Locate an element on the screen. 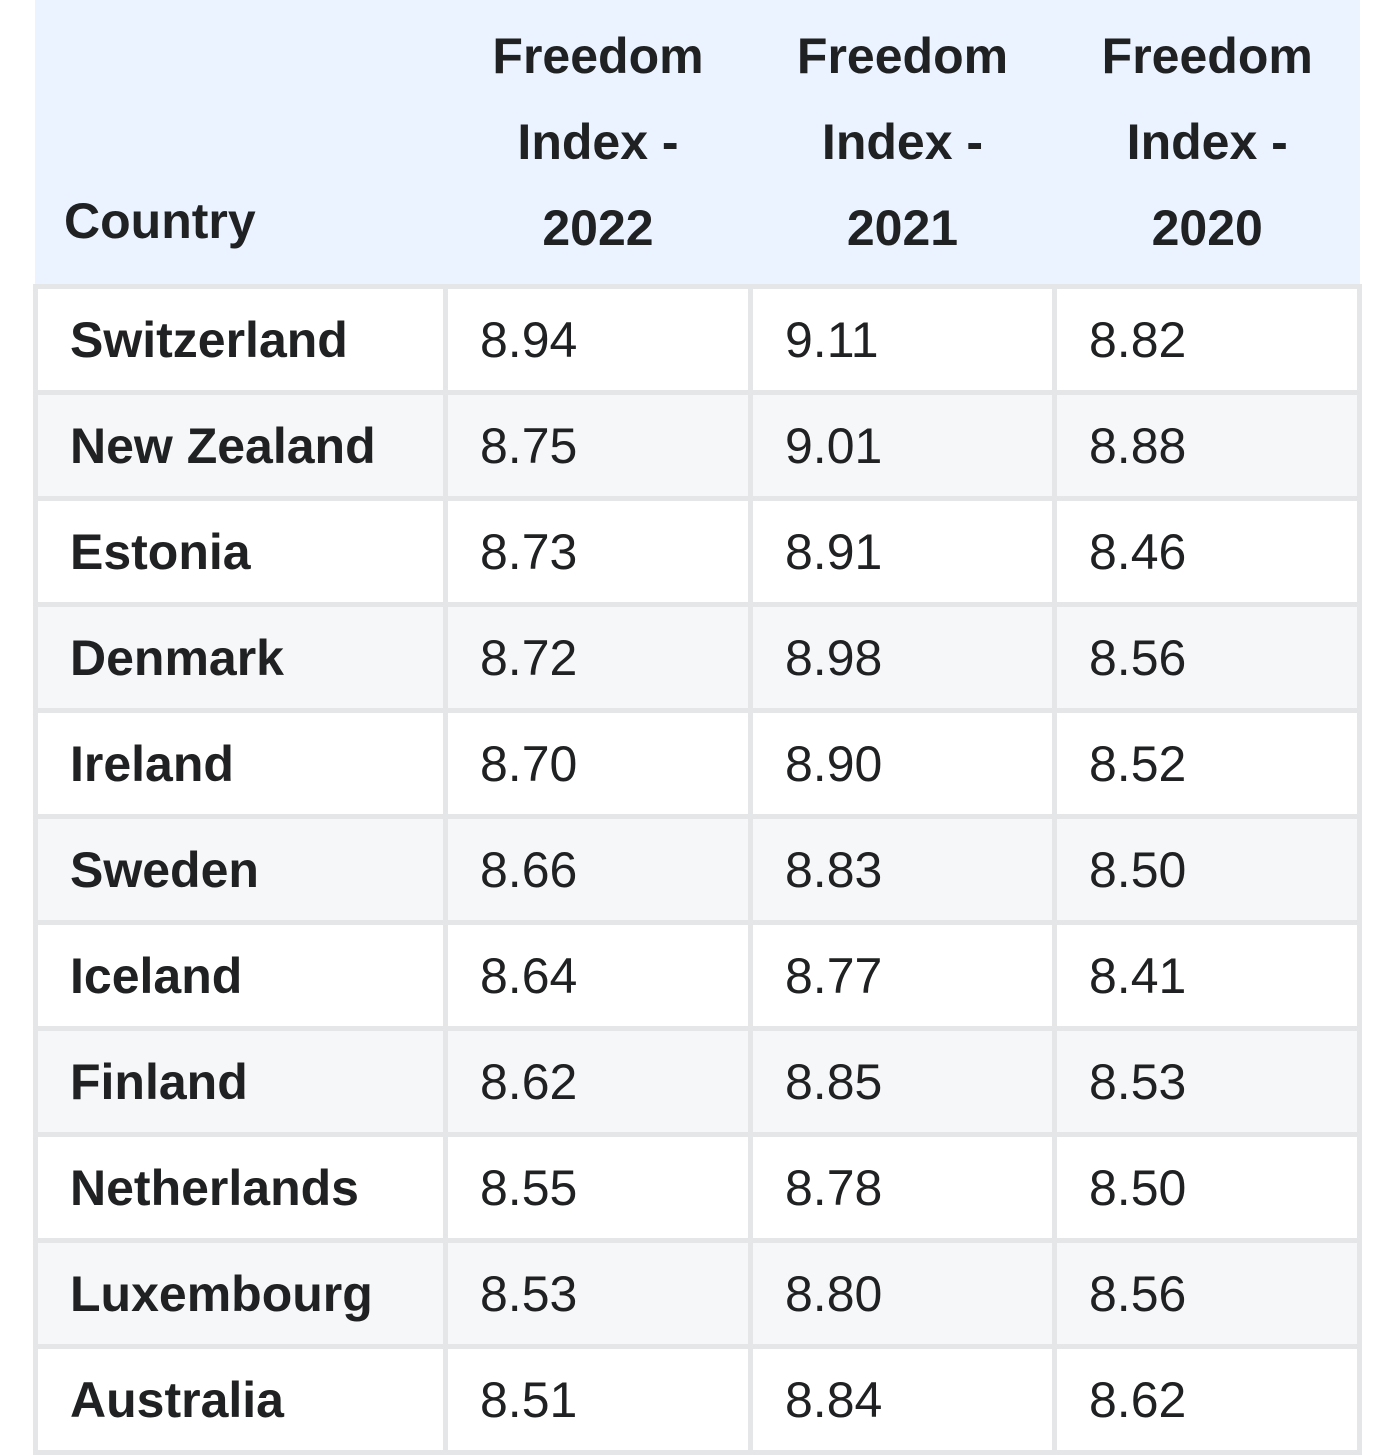 Image resolution: width=1390 pixels, height=1455 pixels. country-cell: Switzerland is located at coordinates (240, 339).